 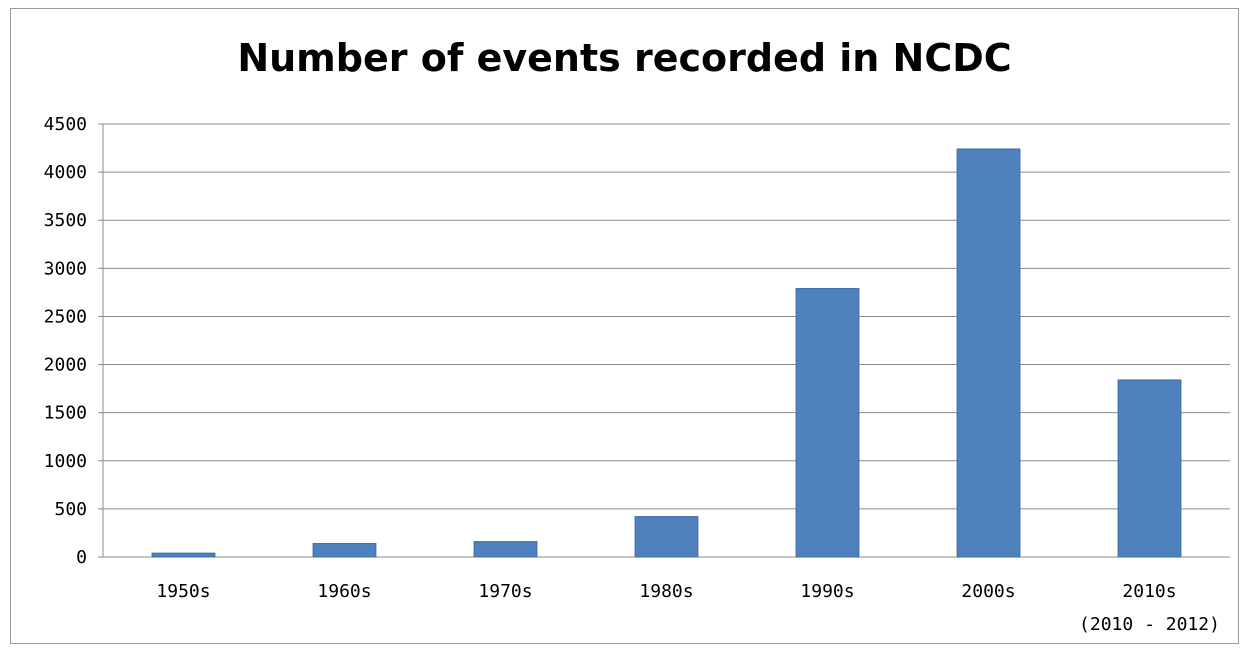 What do you see at coordinates (344, 591) in the screenshot?
I see `x-tick-label: 1960s` at bounding box center [344, 591].